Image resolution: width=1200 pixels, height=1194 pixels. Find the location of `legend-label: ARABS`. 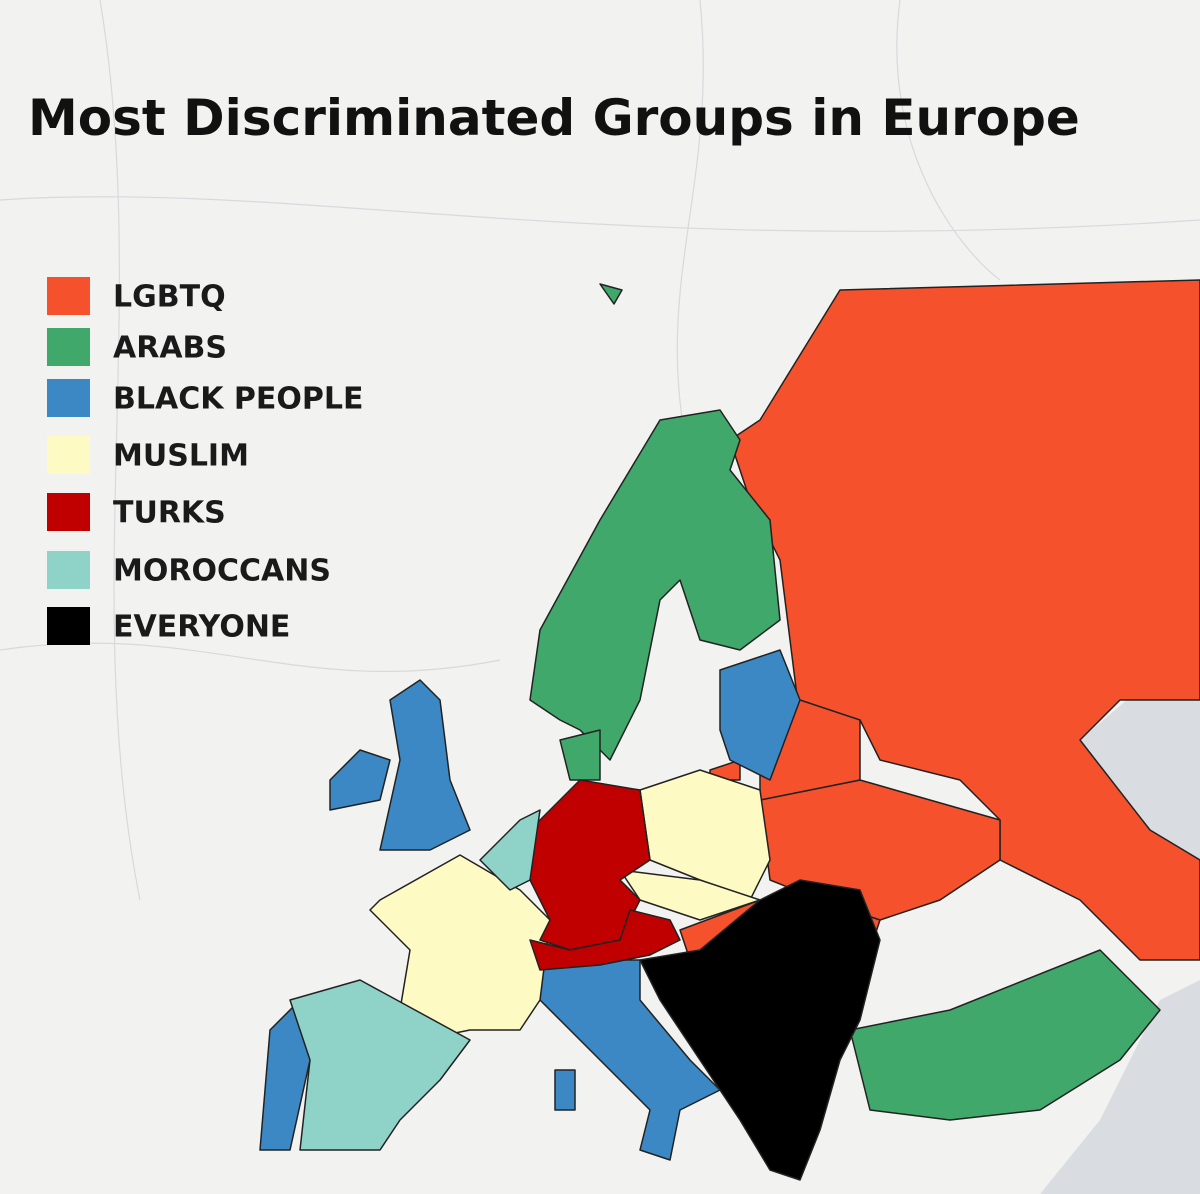

legend-label: ARABS is located at coordinates (170, 348).